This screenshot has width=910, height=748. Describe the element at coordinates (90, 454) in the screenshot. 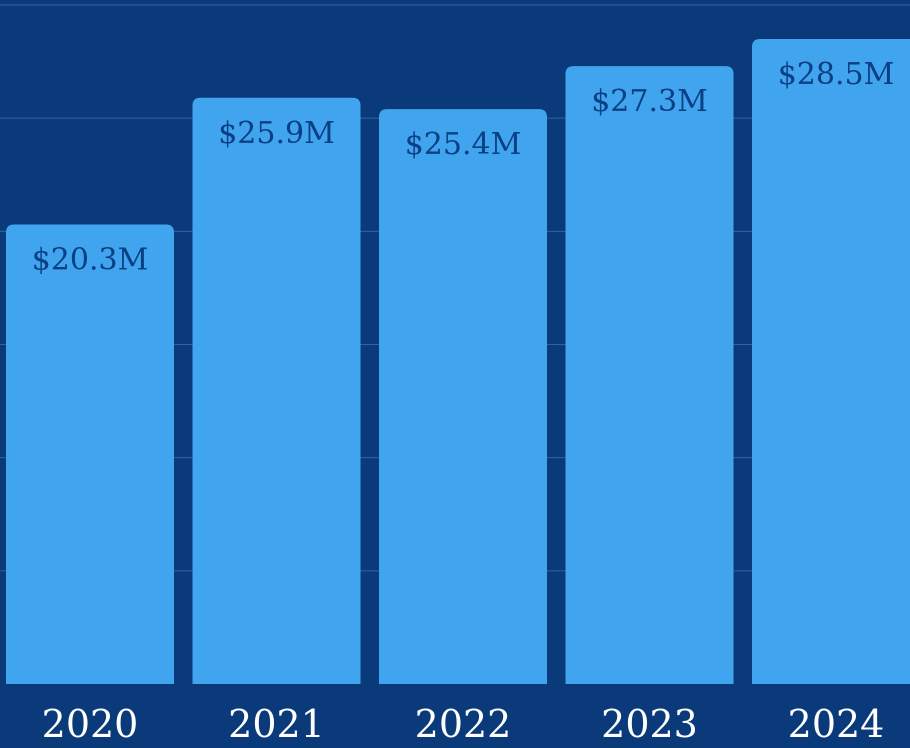

I see `bar-2020` at that location.